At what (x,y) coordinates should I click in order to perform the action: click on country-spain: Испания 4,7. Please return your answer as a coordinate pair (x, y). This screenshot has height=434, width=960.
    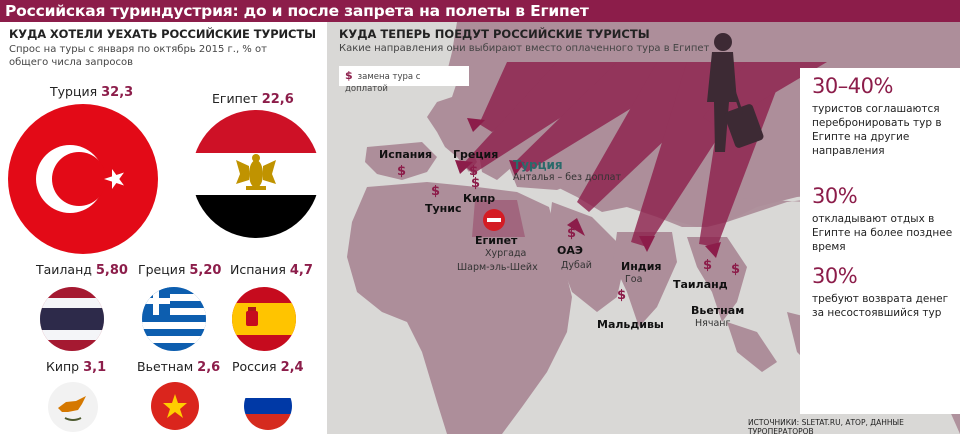
    Looking at the image, I should click on (271, 270).